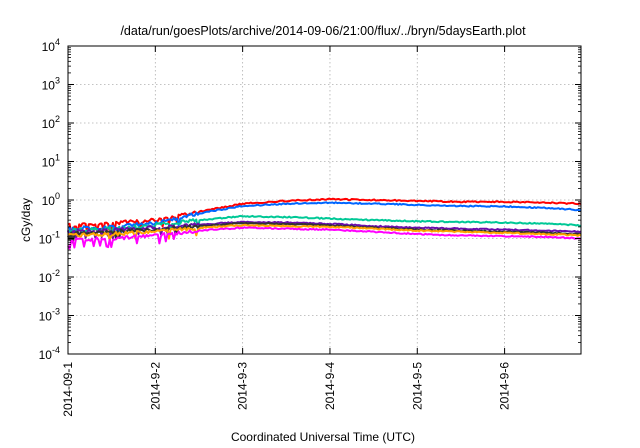 This screenshot has height=448, width=640. I want to click on x-axis-title: Coordinated Universal Time (UTC), so click(323, 437).